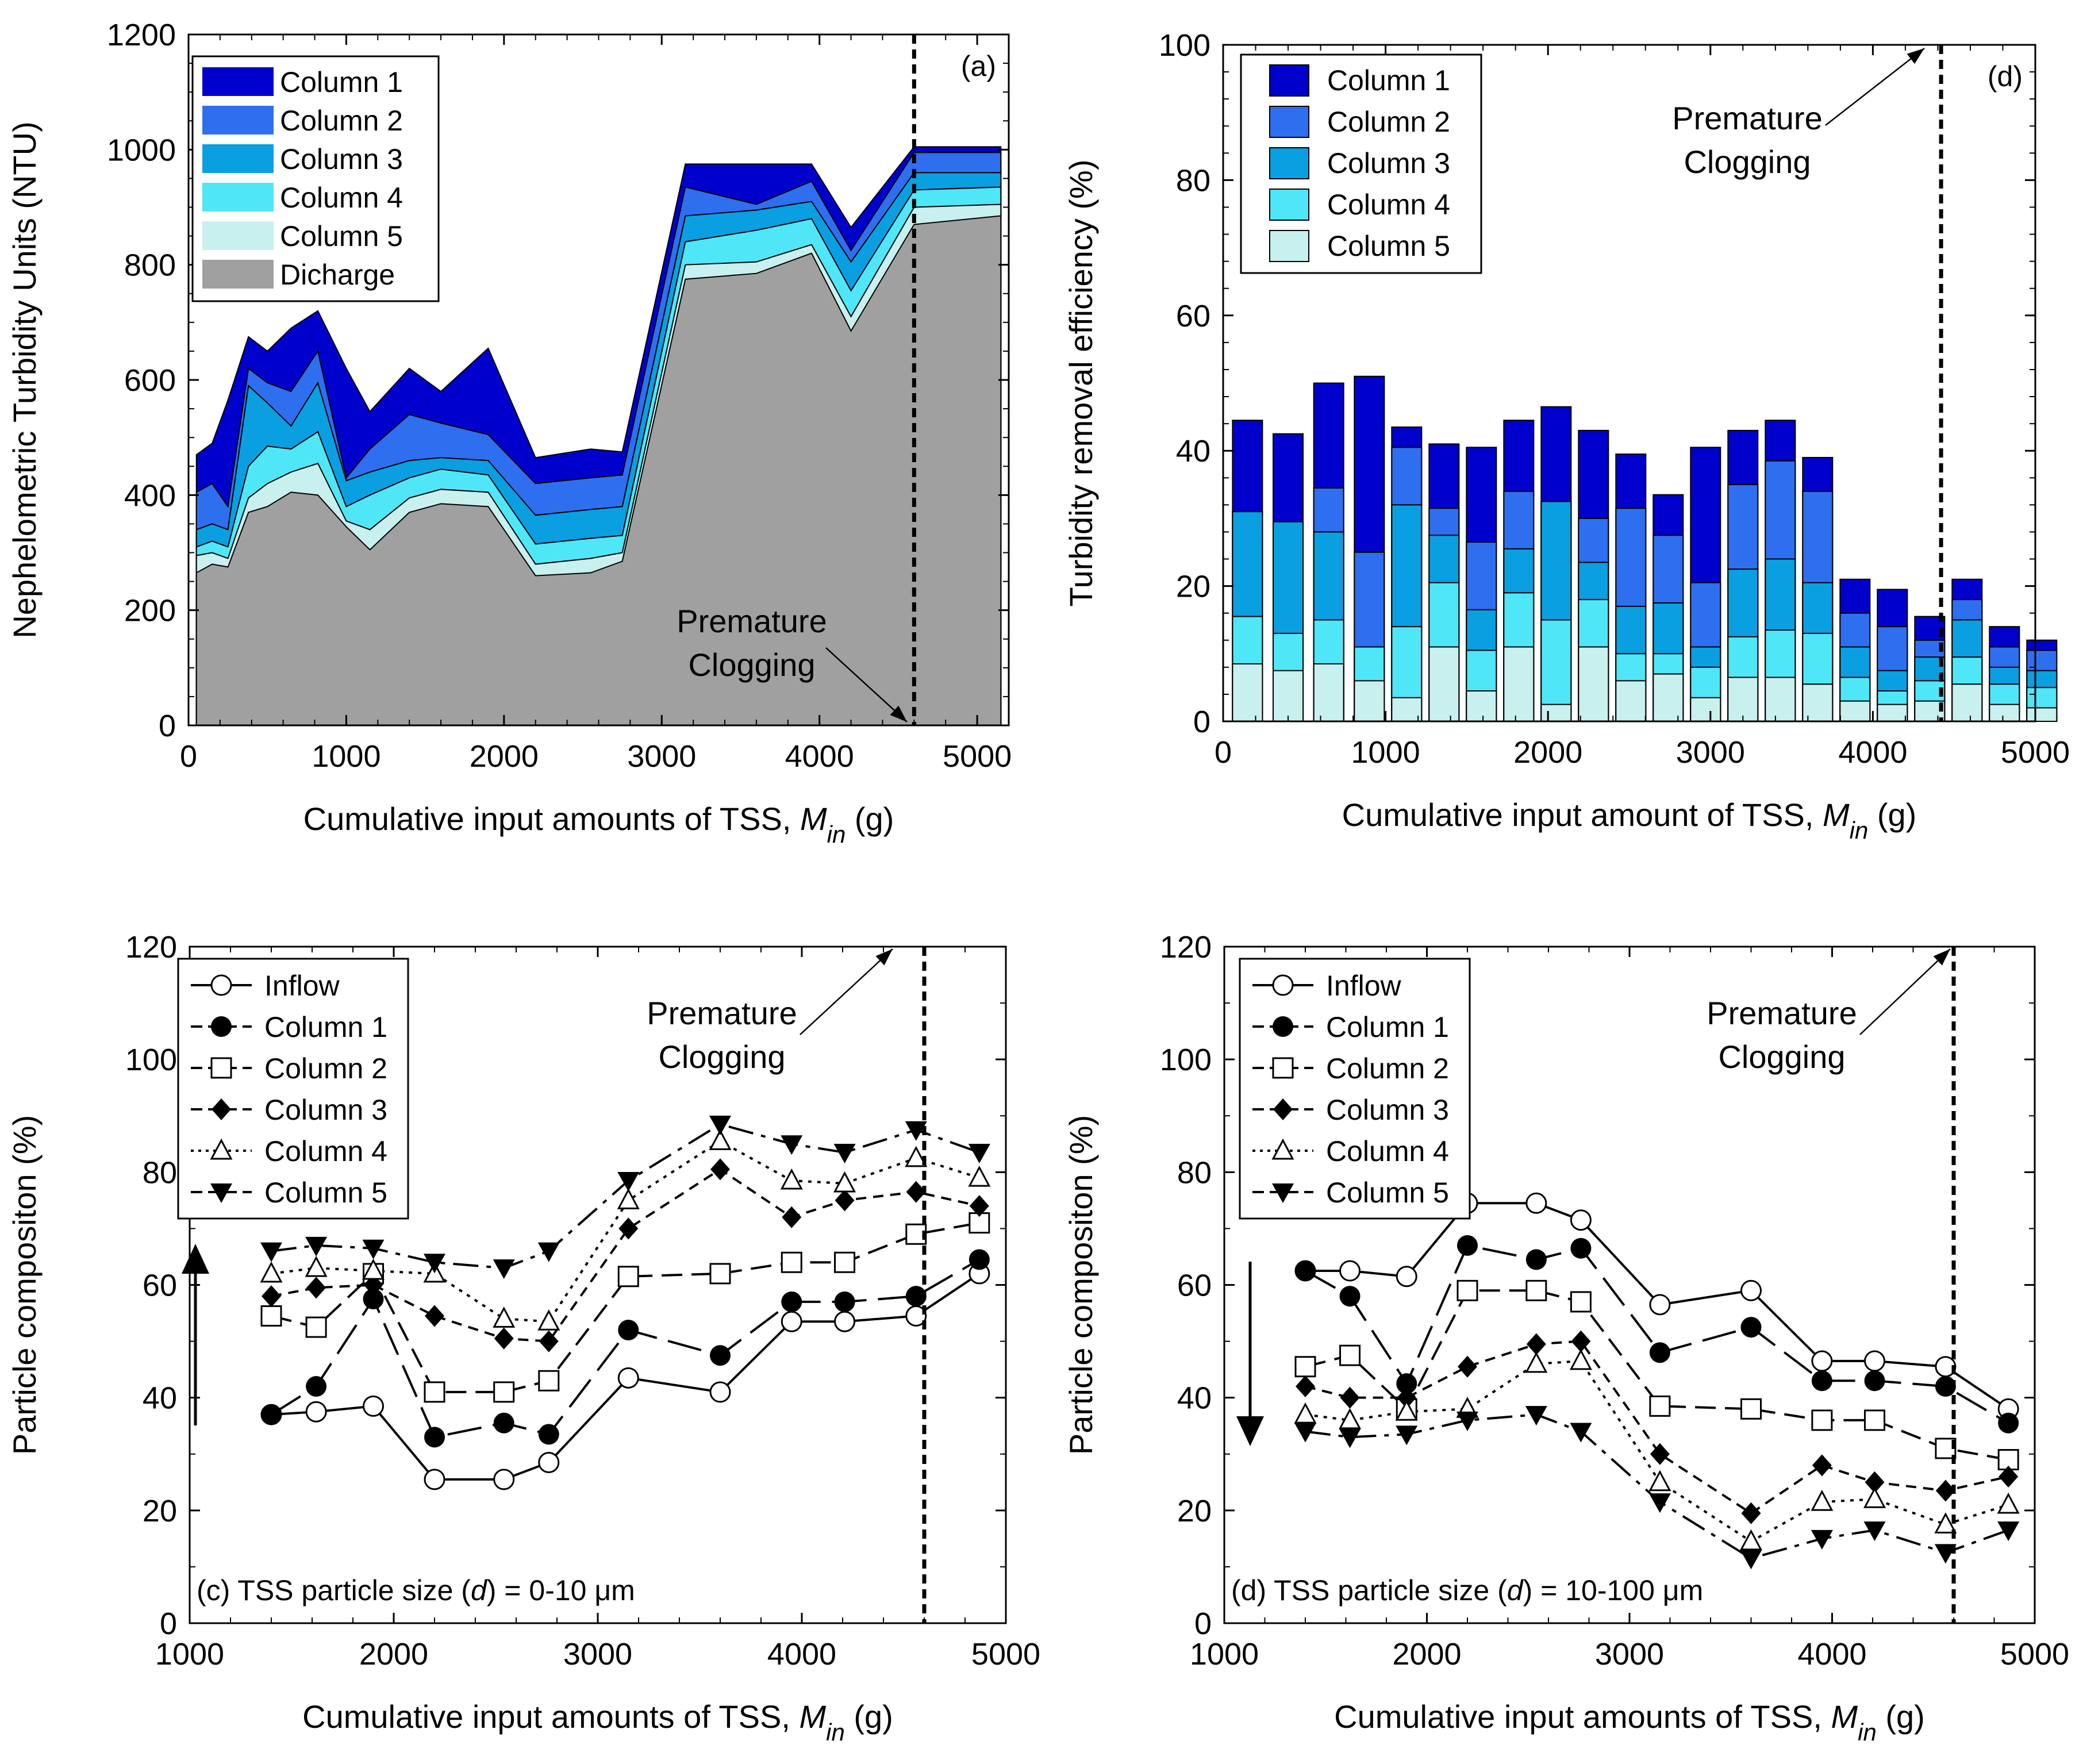  What do you see at coordinates (189, 1654) in the screenshot?
I see `x-tick-label: 1000` at bounding box center [189, 1654].